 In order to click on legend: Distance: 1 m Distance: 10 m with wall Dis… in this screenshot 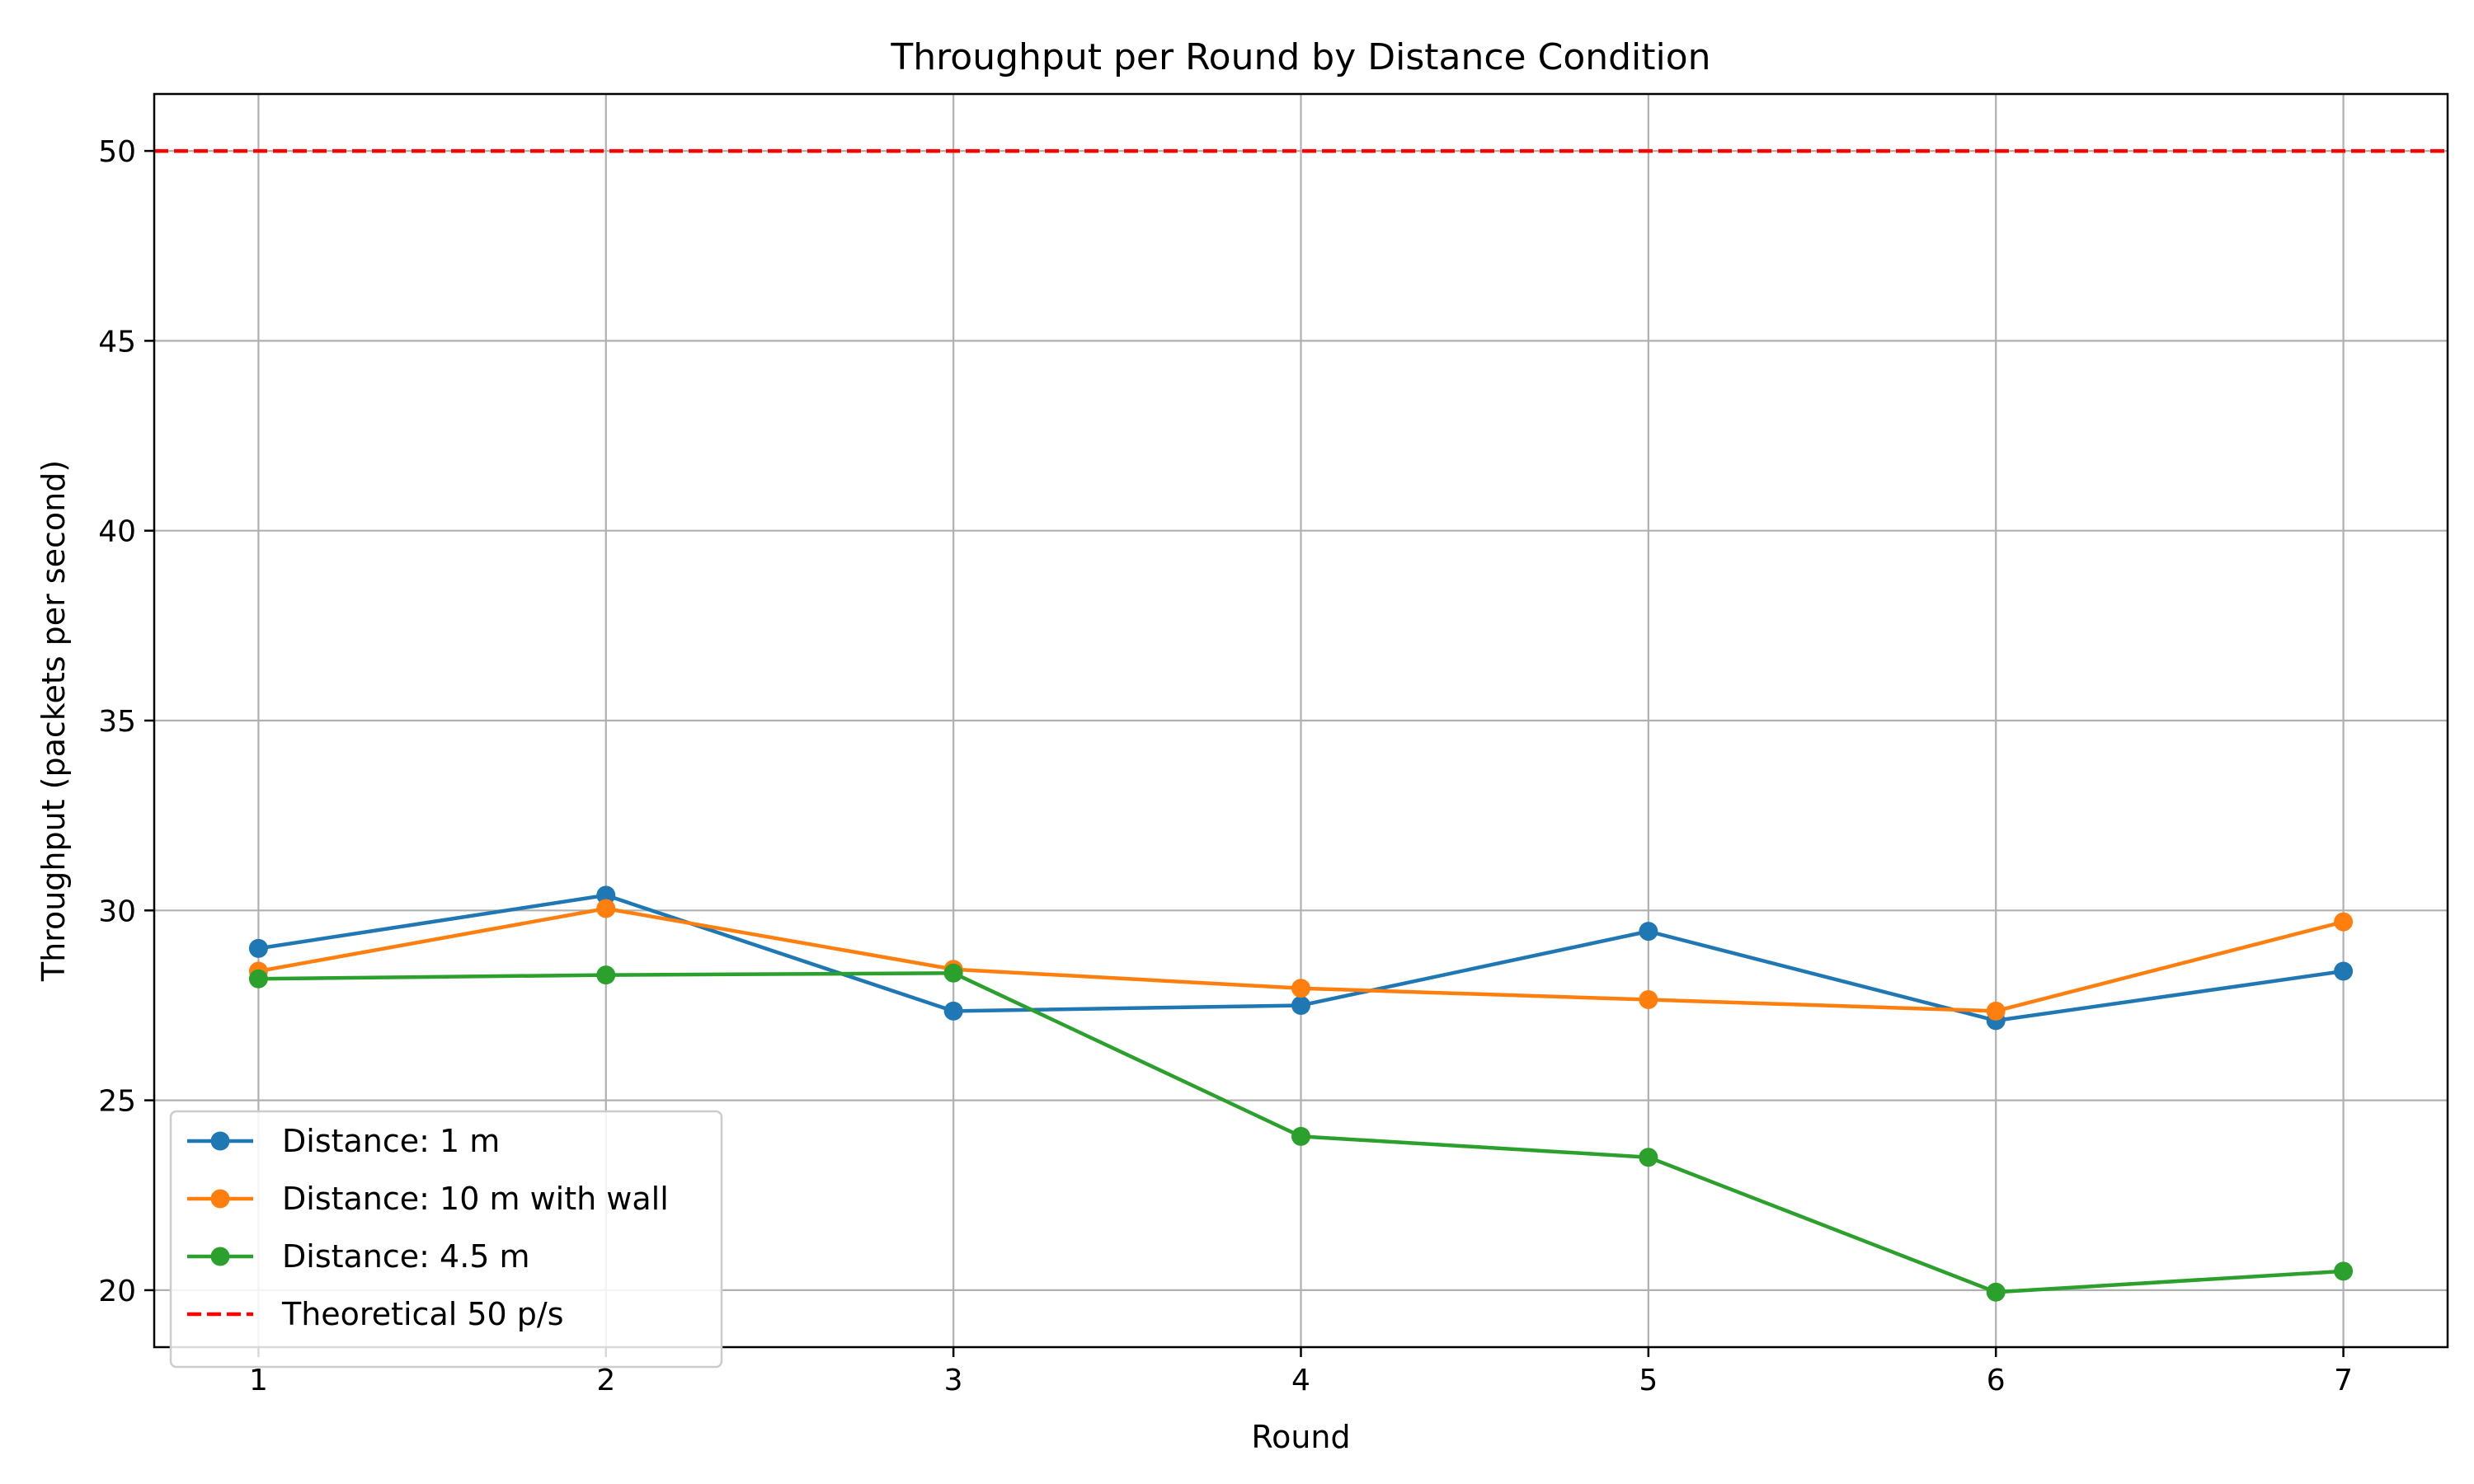, I will do `click(446, 1239)`.